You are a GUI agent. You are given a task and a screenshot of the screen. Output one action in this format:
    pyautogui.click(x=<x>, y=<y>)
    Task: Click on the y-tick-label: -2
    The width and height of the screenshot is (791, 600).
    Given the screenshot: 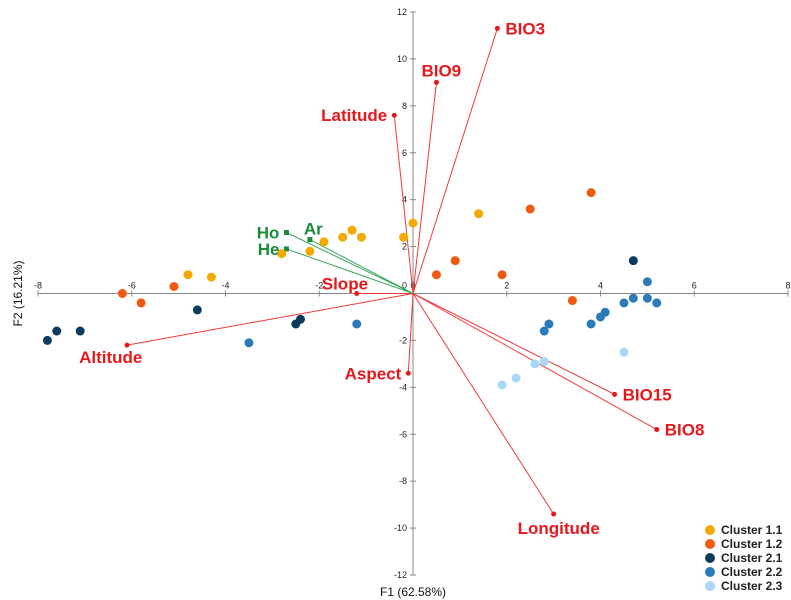 What is the action you would take?
    pyautogui.click(x=403, y=340)
    